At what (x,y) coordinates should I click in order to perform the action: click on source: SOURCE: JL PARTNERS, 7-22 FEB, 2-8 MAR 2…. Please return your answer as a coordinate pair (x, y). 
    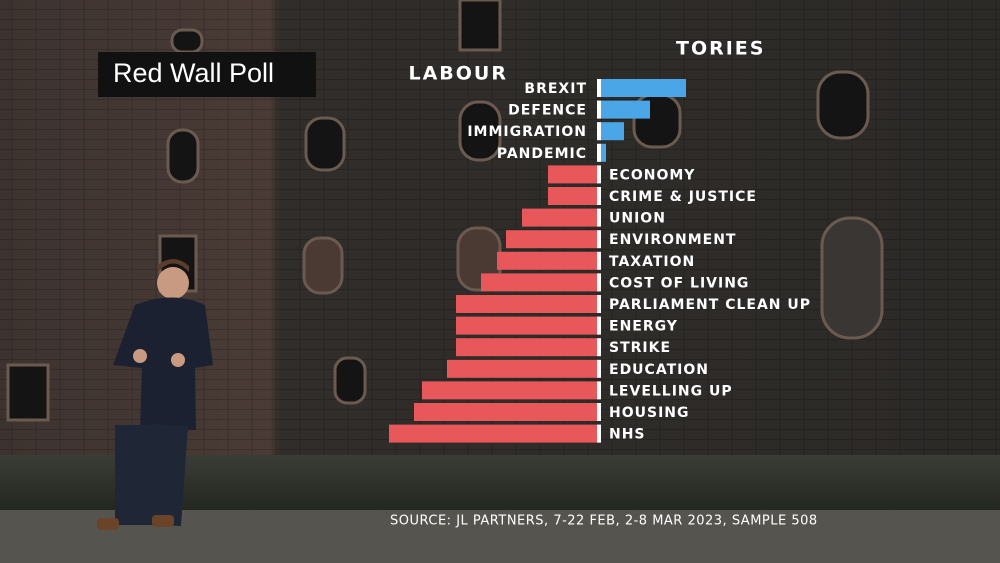
    Looking at the image, I should click on (604, 521).